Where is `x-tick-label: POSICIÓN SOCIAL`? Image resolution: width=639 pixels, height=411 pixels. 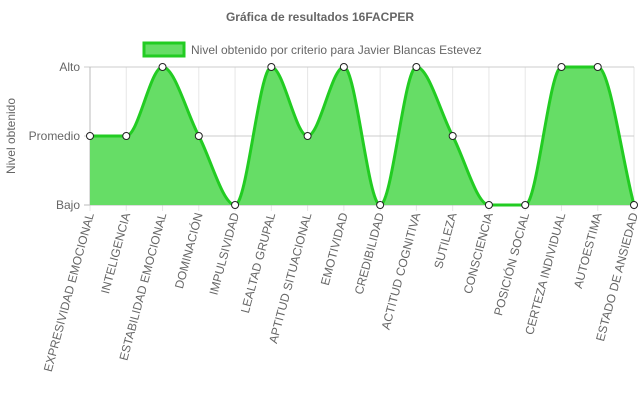 x-tick-label: POSICIÓN SOCIAL is located at coordinates (511, 264).